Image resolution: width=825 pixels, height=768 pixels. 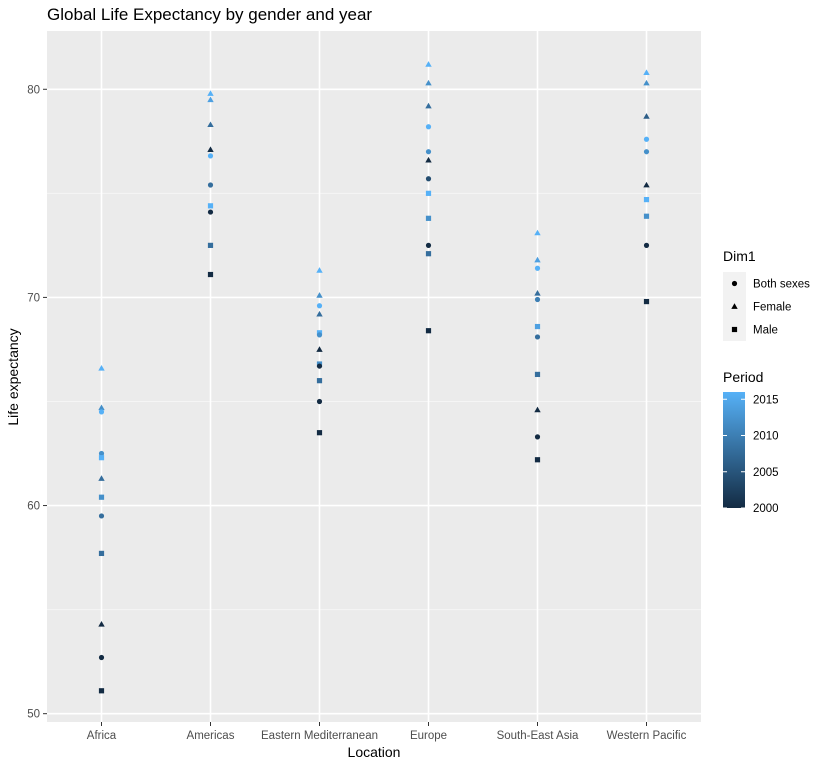 What do you see at coordinates (33, 90) in the screenshot?
I see `y-tick-label: 80` at bounding box center [33, 90].